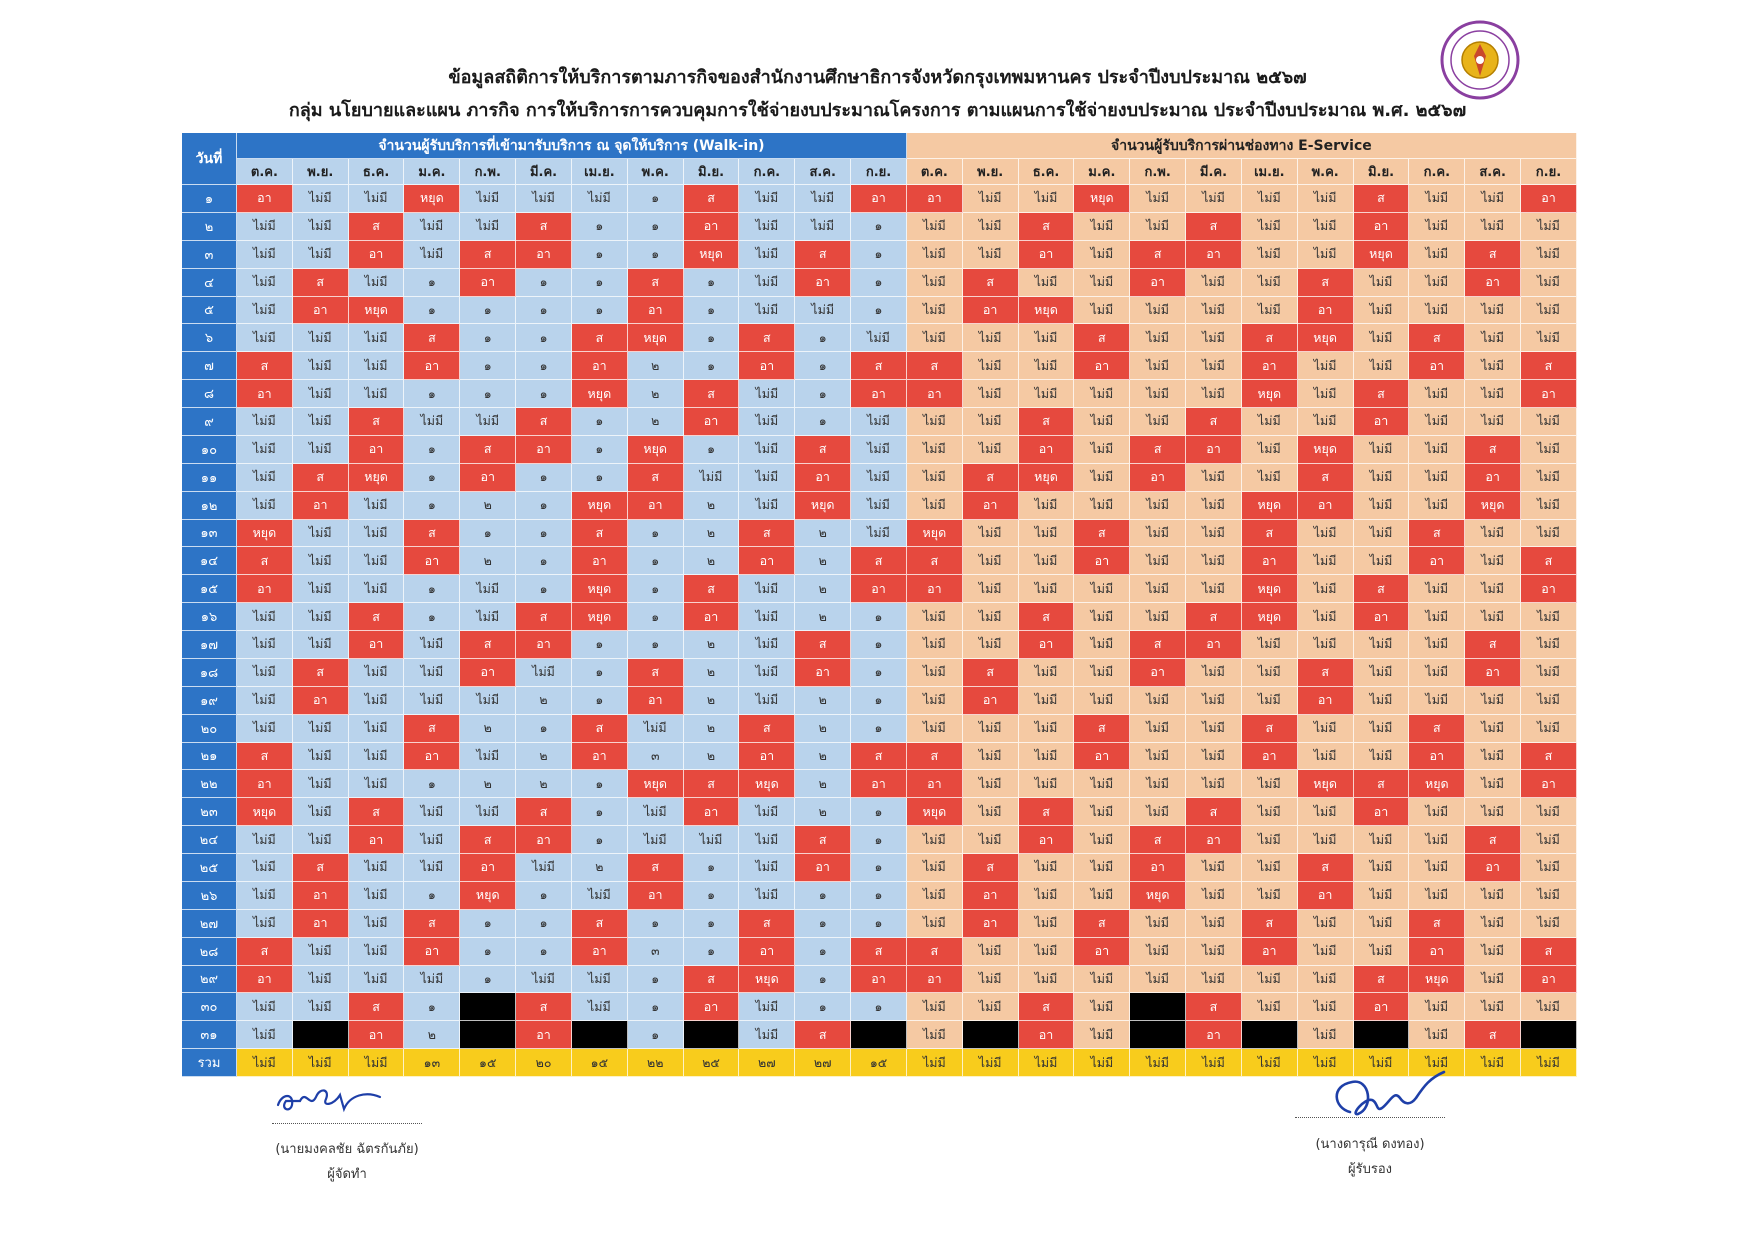 This screenshot has height=1242, width=1755. Describe the element at coordinates (656, 1063) in the screenshot. I see `walkin-total-cell: ๒๒` at that location.